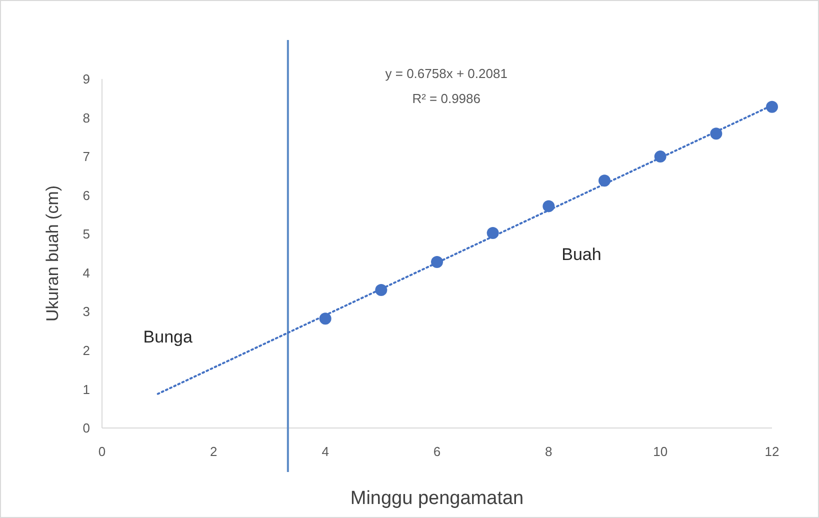  I want to click on annotation: Bunga, so click(168, 337).